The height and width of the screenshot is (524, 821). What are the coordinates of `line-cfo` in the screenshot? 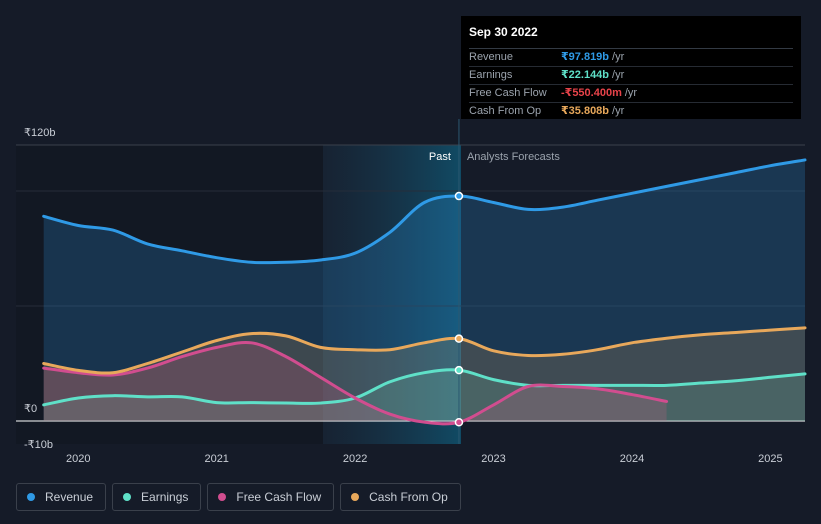 It's located at (424, 350).